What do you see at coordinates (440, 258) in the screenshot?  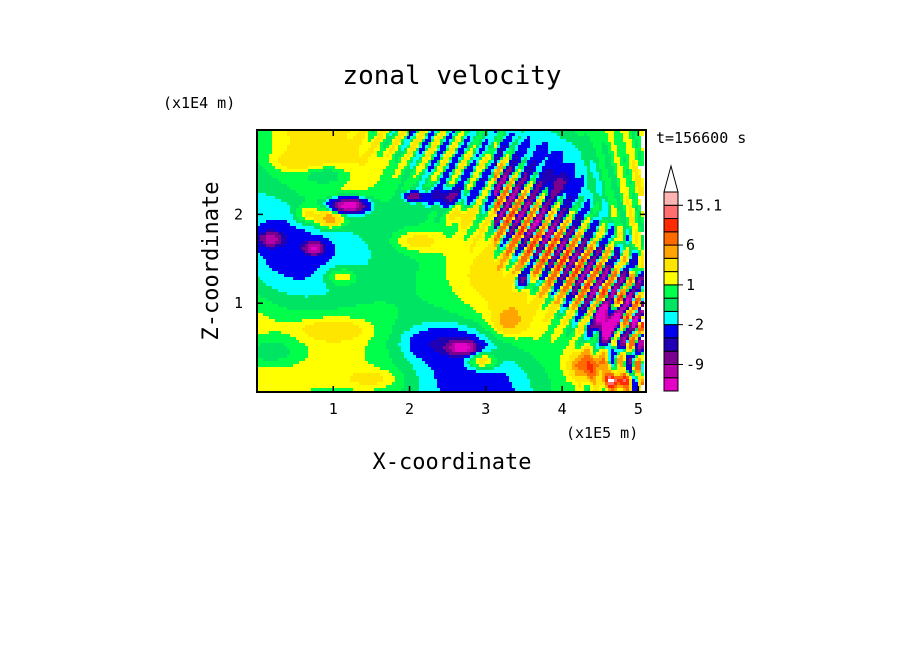 I see `y-axis: 12` at bounding box center [440, 258].